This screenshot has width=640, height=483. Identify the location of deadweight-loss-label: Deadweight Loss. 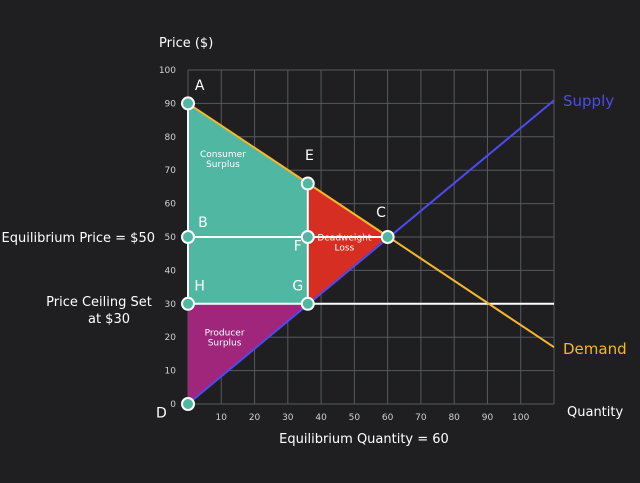
(344, 243).